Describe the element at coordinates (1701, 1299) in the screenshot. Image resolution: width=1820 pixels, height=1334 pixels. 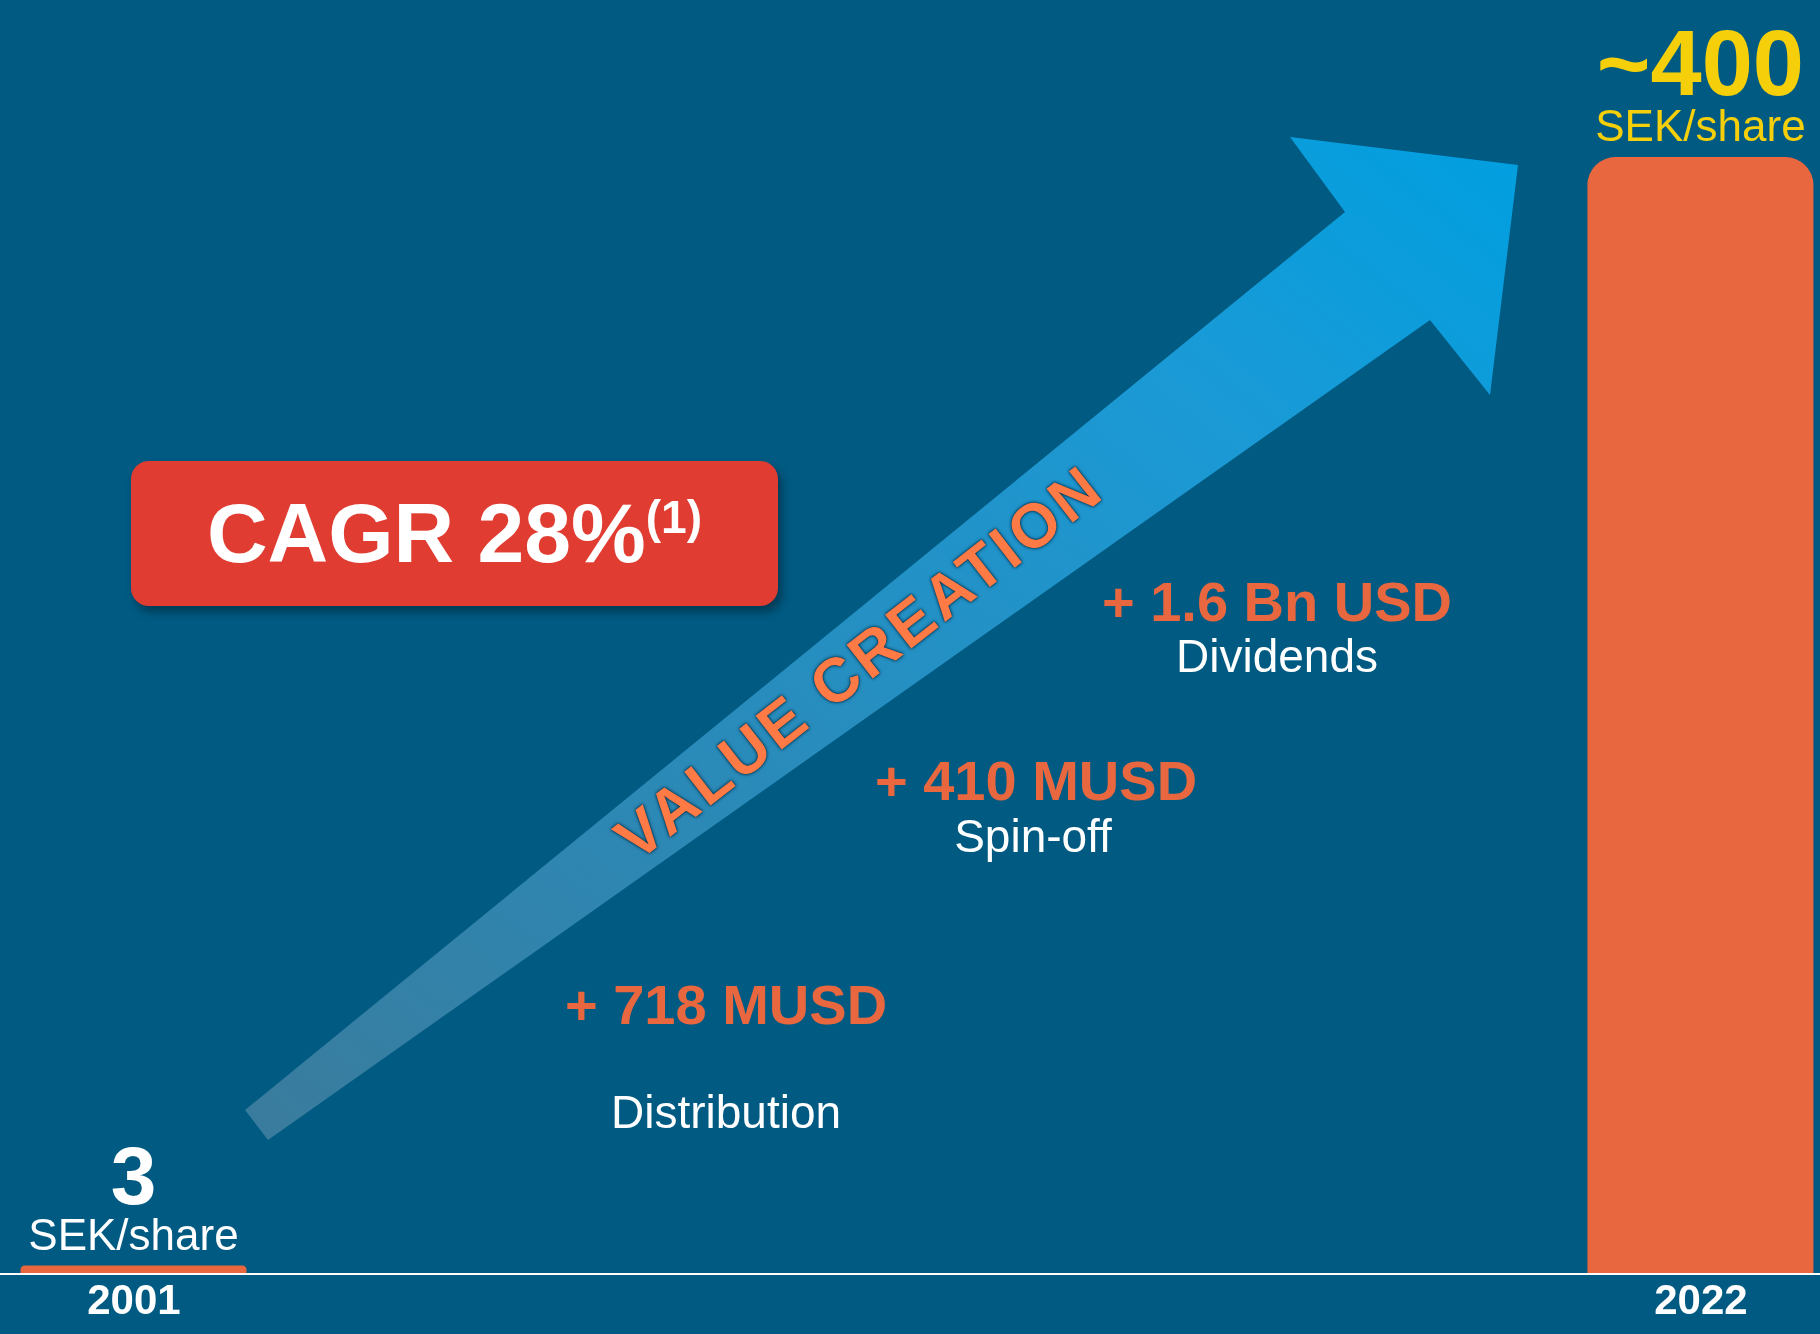
I see `x-tick-label: 2022` at that location.